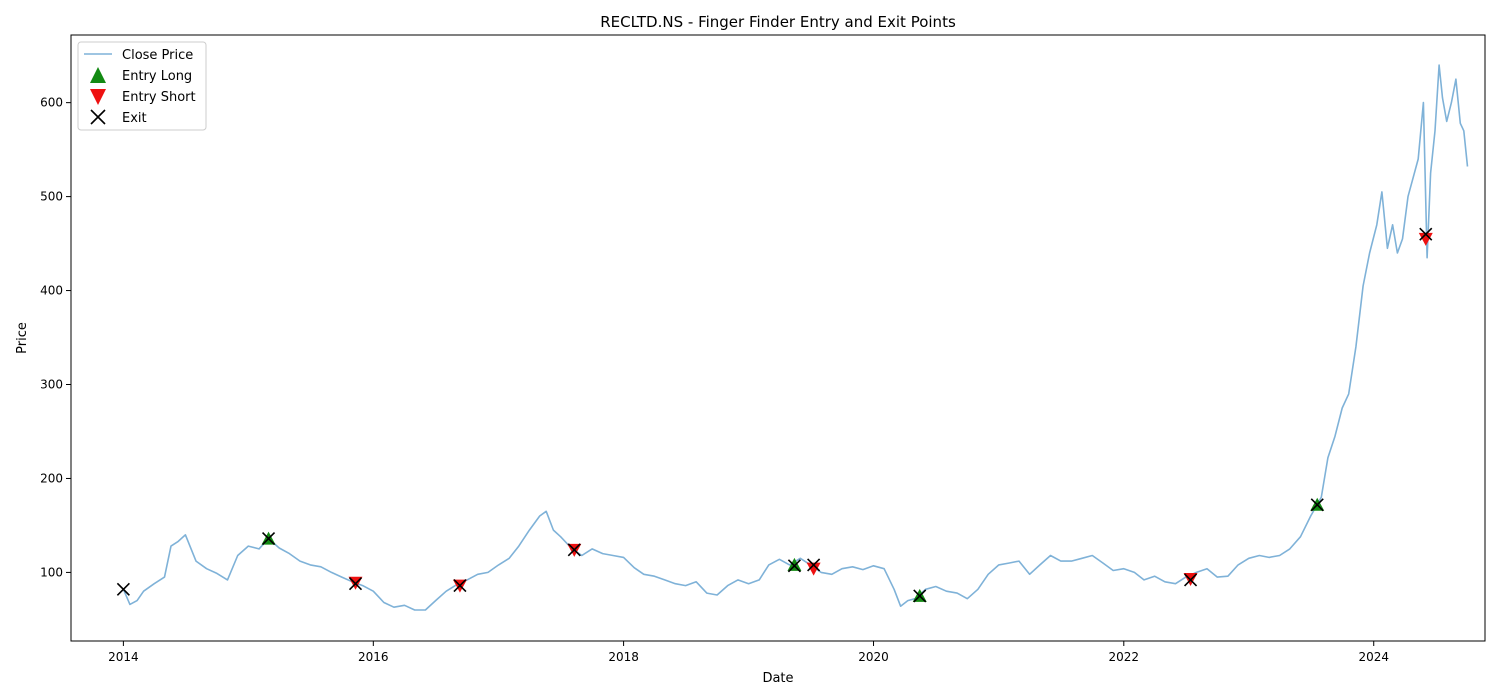  What do you see at coordinates (51, 385) in the screenshot?
I see `y-tick-label: 300` at bounding box center [51, 385].